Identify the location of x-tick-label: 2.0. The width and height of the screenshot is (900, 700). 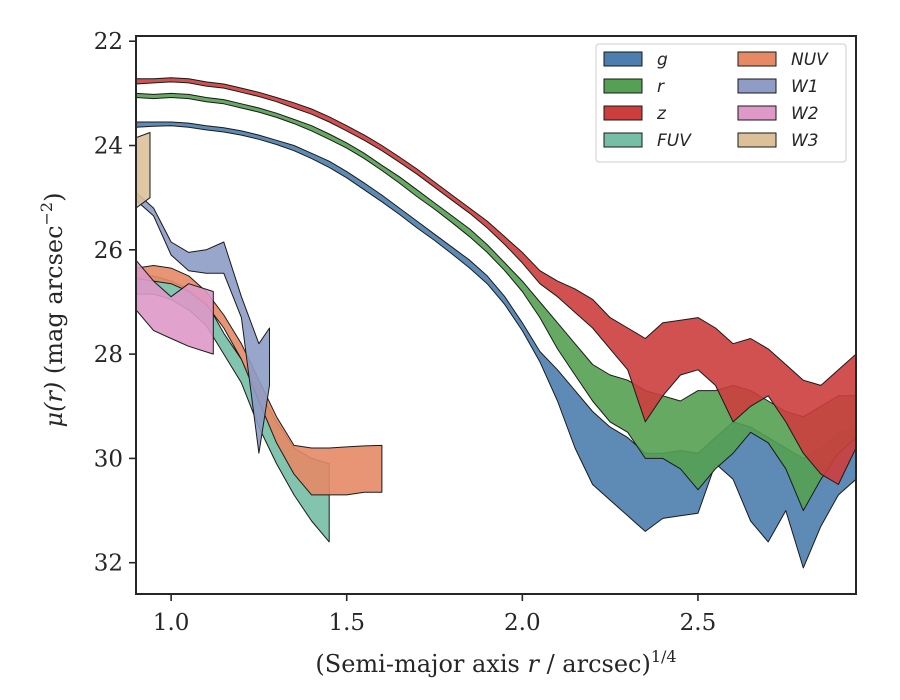
(522, 623).